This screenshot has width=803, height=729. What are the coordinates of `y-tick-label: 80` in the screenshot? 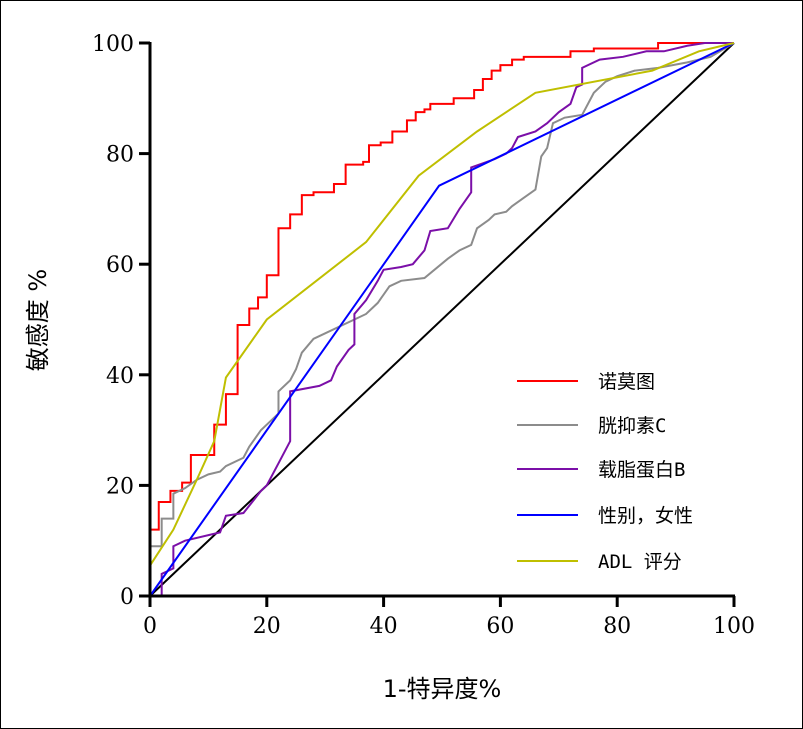 It's located at (120, 155).